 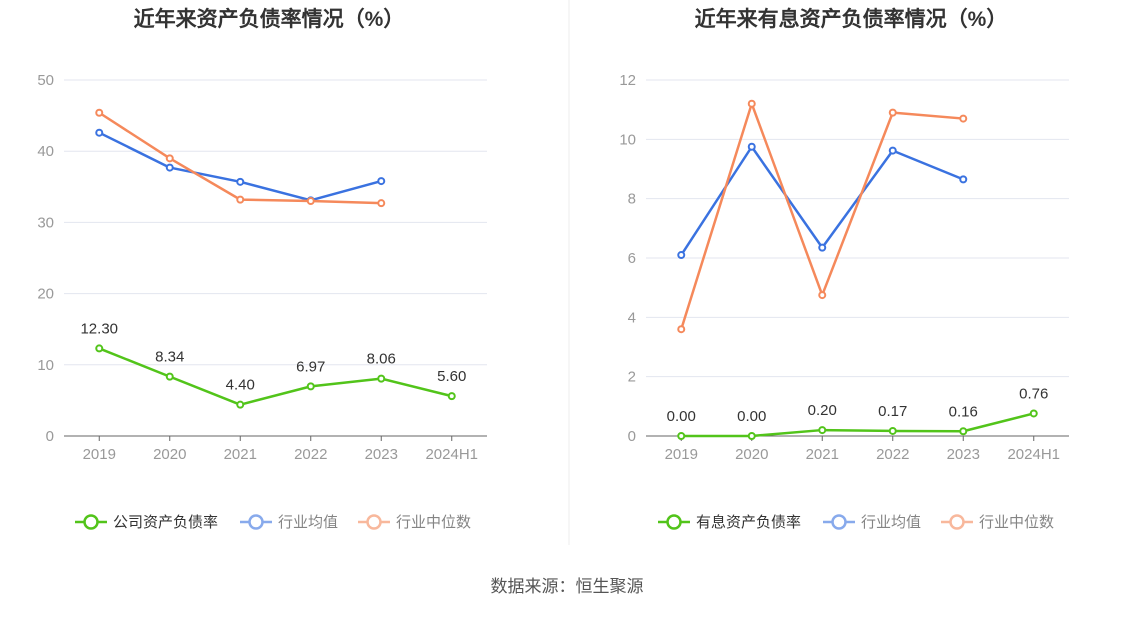 What do you see at coordinates (632, 199) in the screenshot?
I see `y-tick-label: 8` at bounding box center [632, 199].